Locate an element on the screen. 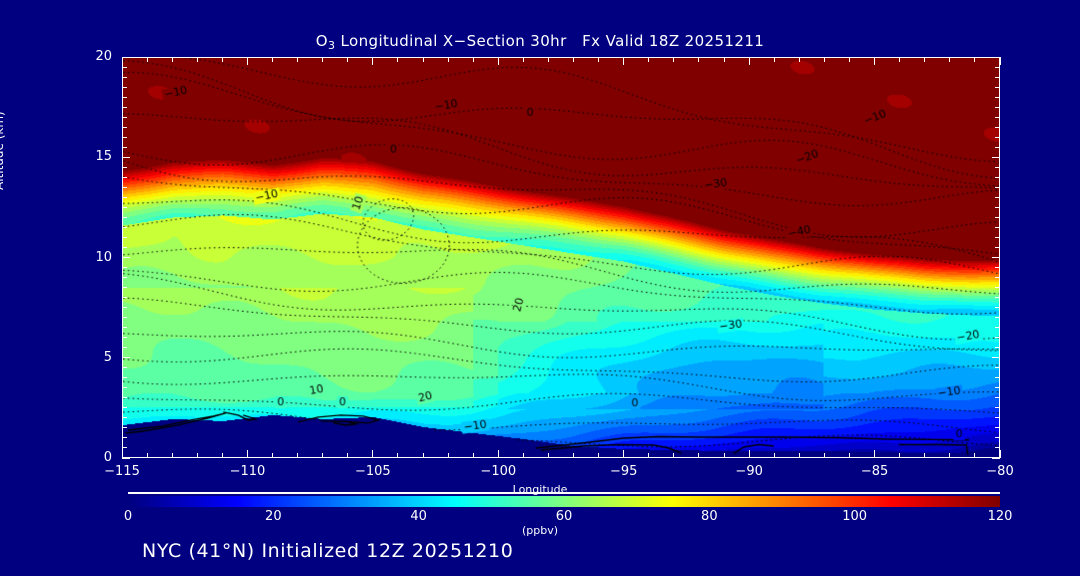 The width and height of the screenshot is (1080, 576). x-axis-tick-label: −95 is located at coordinates (623, 471).